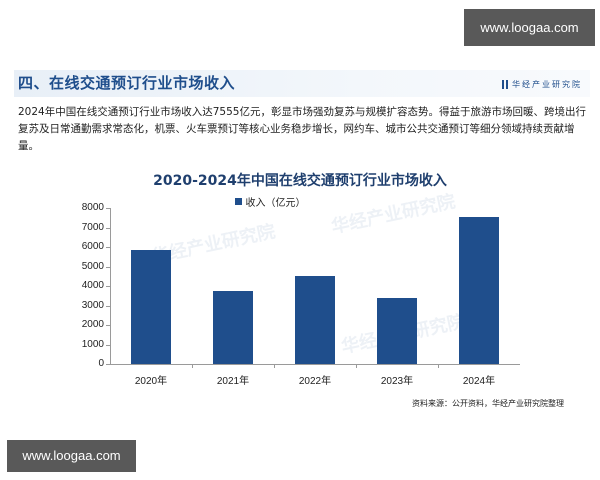 Image resolution: width=600 pixels, height=480 pixels. What do you see at coordinates (92, 266) in the screenshot?
I see `y-tick-label: 5000` at bounding box center [92, 266].